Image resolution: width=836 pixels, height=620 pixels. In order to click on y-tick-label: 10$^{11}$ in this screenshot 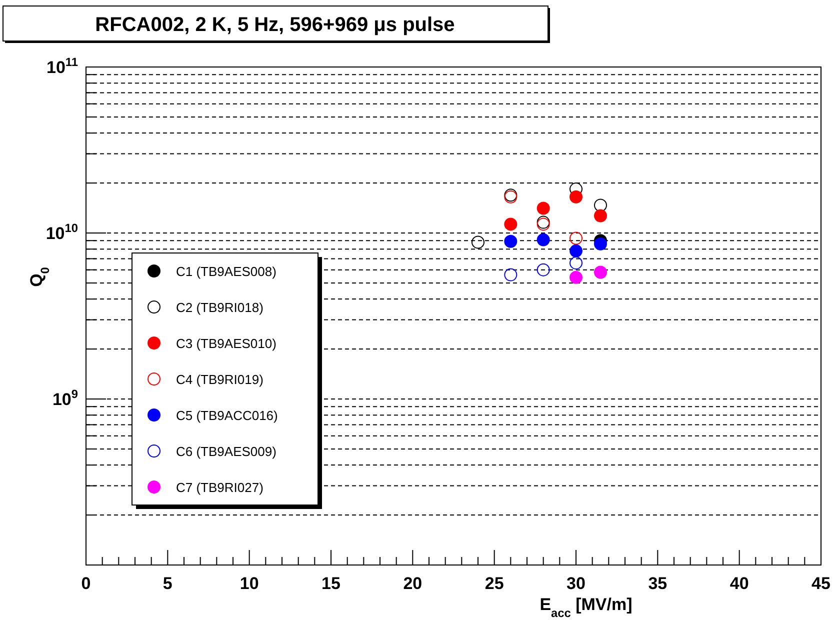, I will do `click(62, 66)`.